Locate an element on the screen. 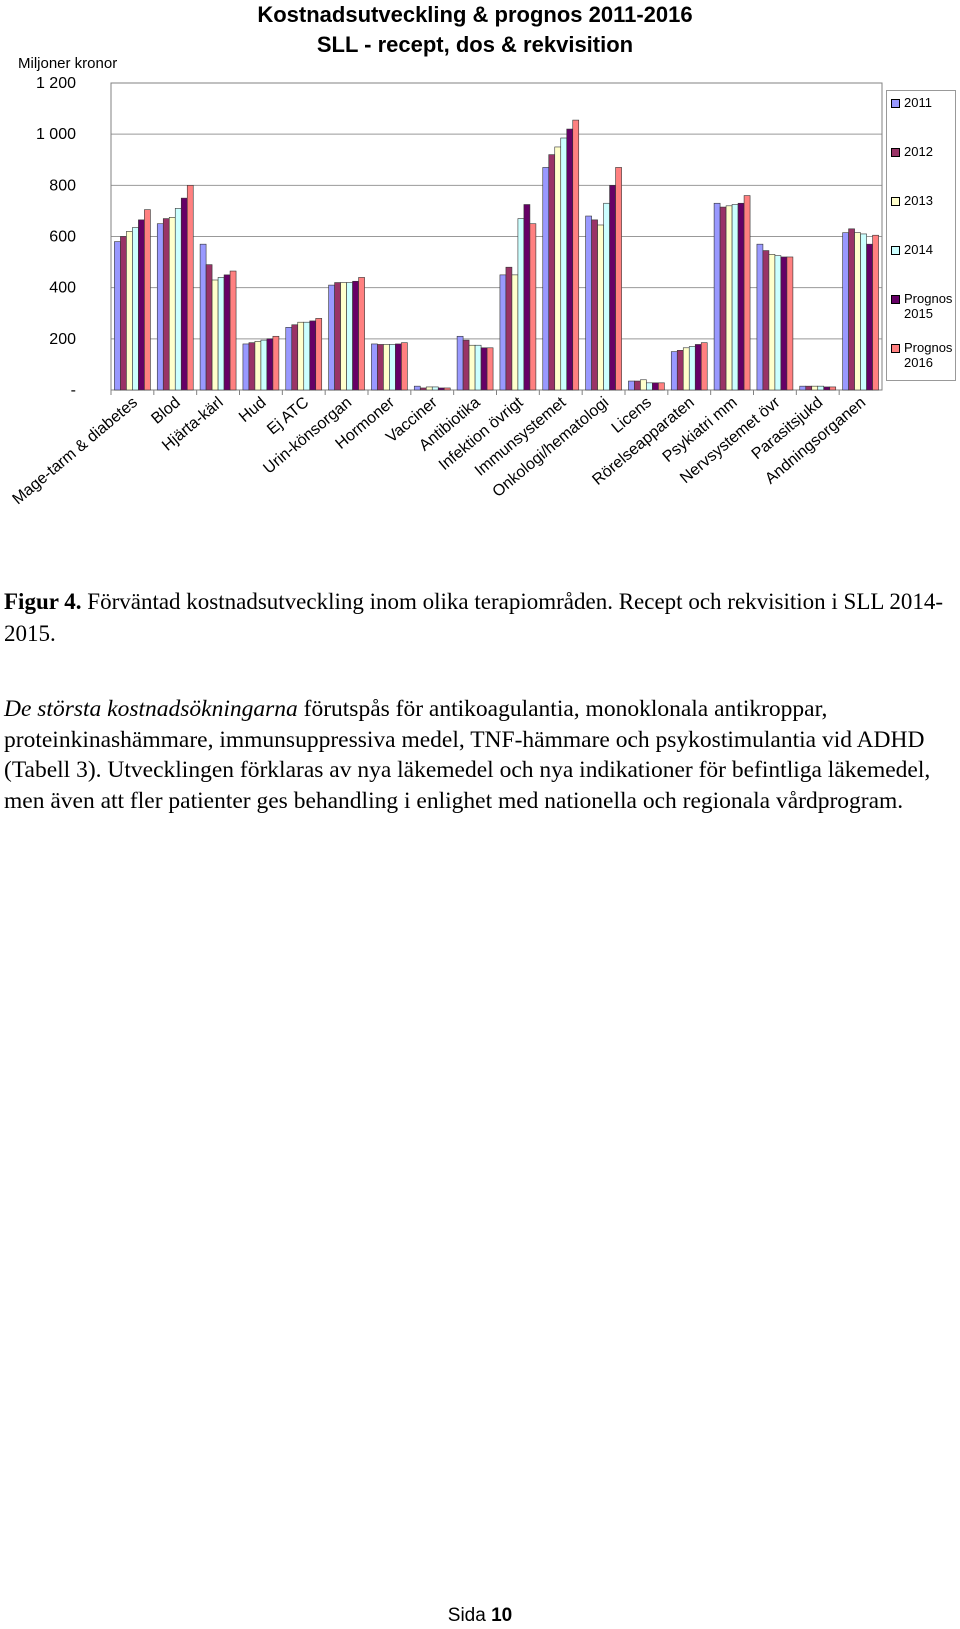  legend-label: 2011 is located at coordinates (918, 102).